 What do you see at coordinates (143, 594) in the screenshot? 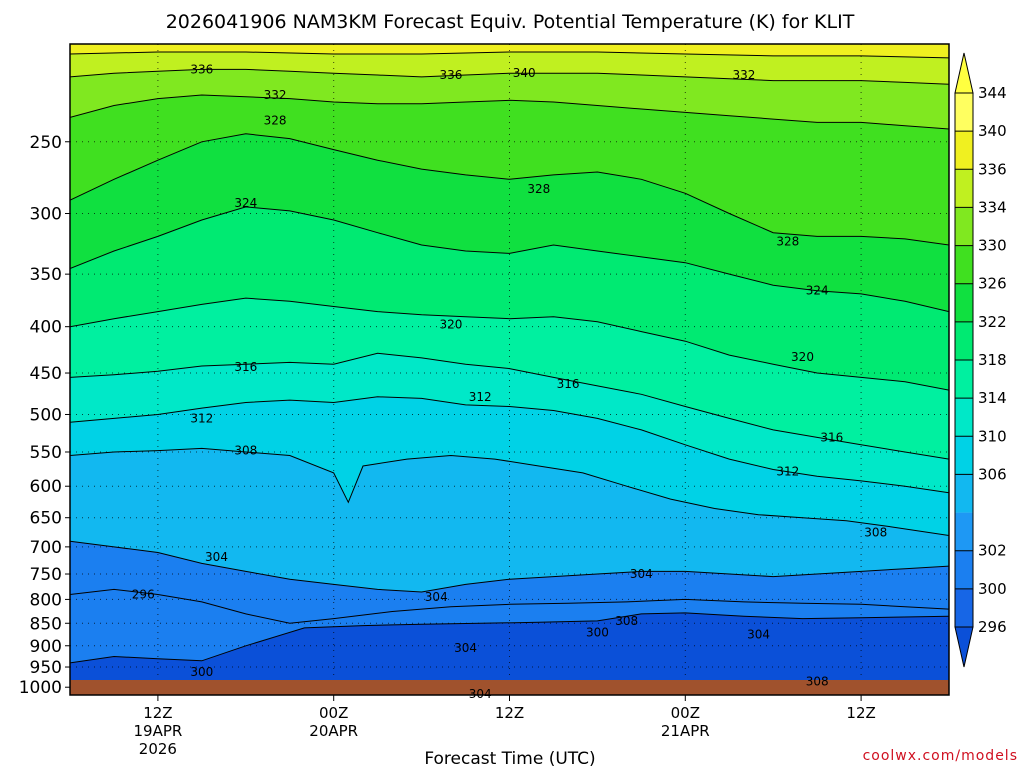
I see `contour-label: 296` at bounding box center [143, 594].